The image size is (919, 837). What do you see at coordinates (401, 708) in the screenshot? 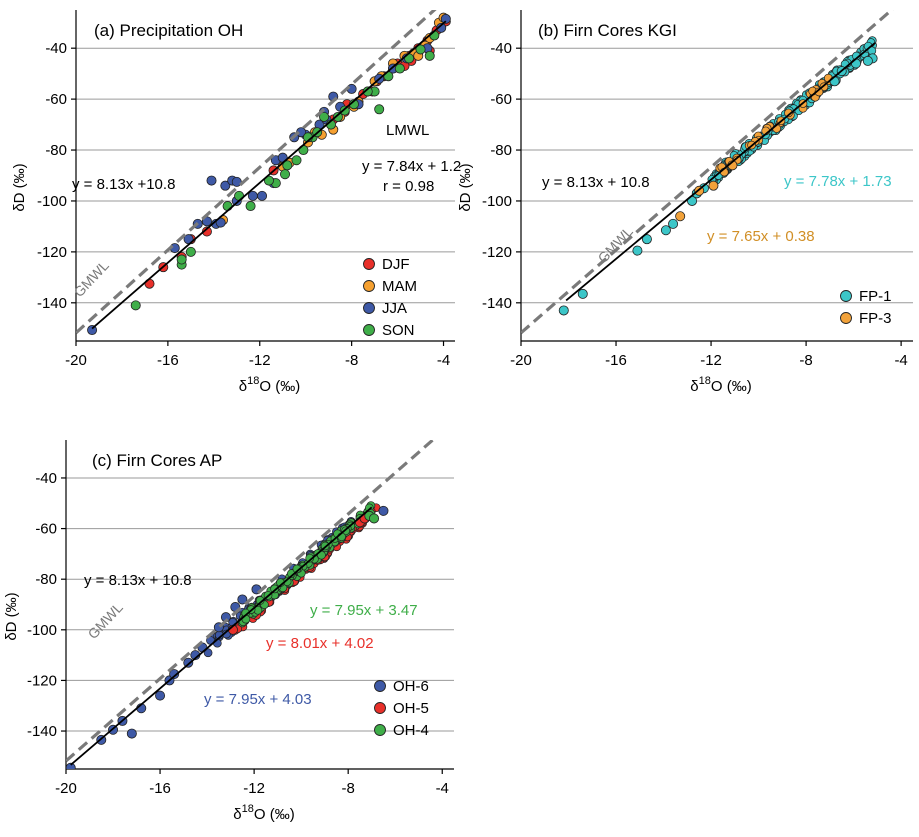
I see `legend: OH-6 OH-5 OH-4` at bounding box center [401, 708].